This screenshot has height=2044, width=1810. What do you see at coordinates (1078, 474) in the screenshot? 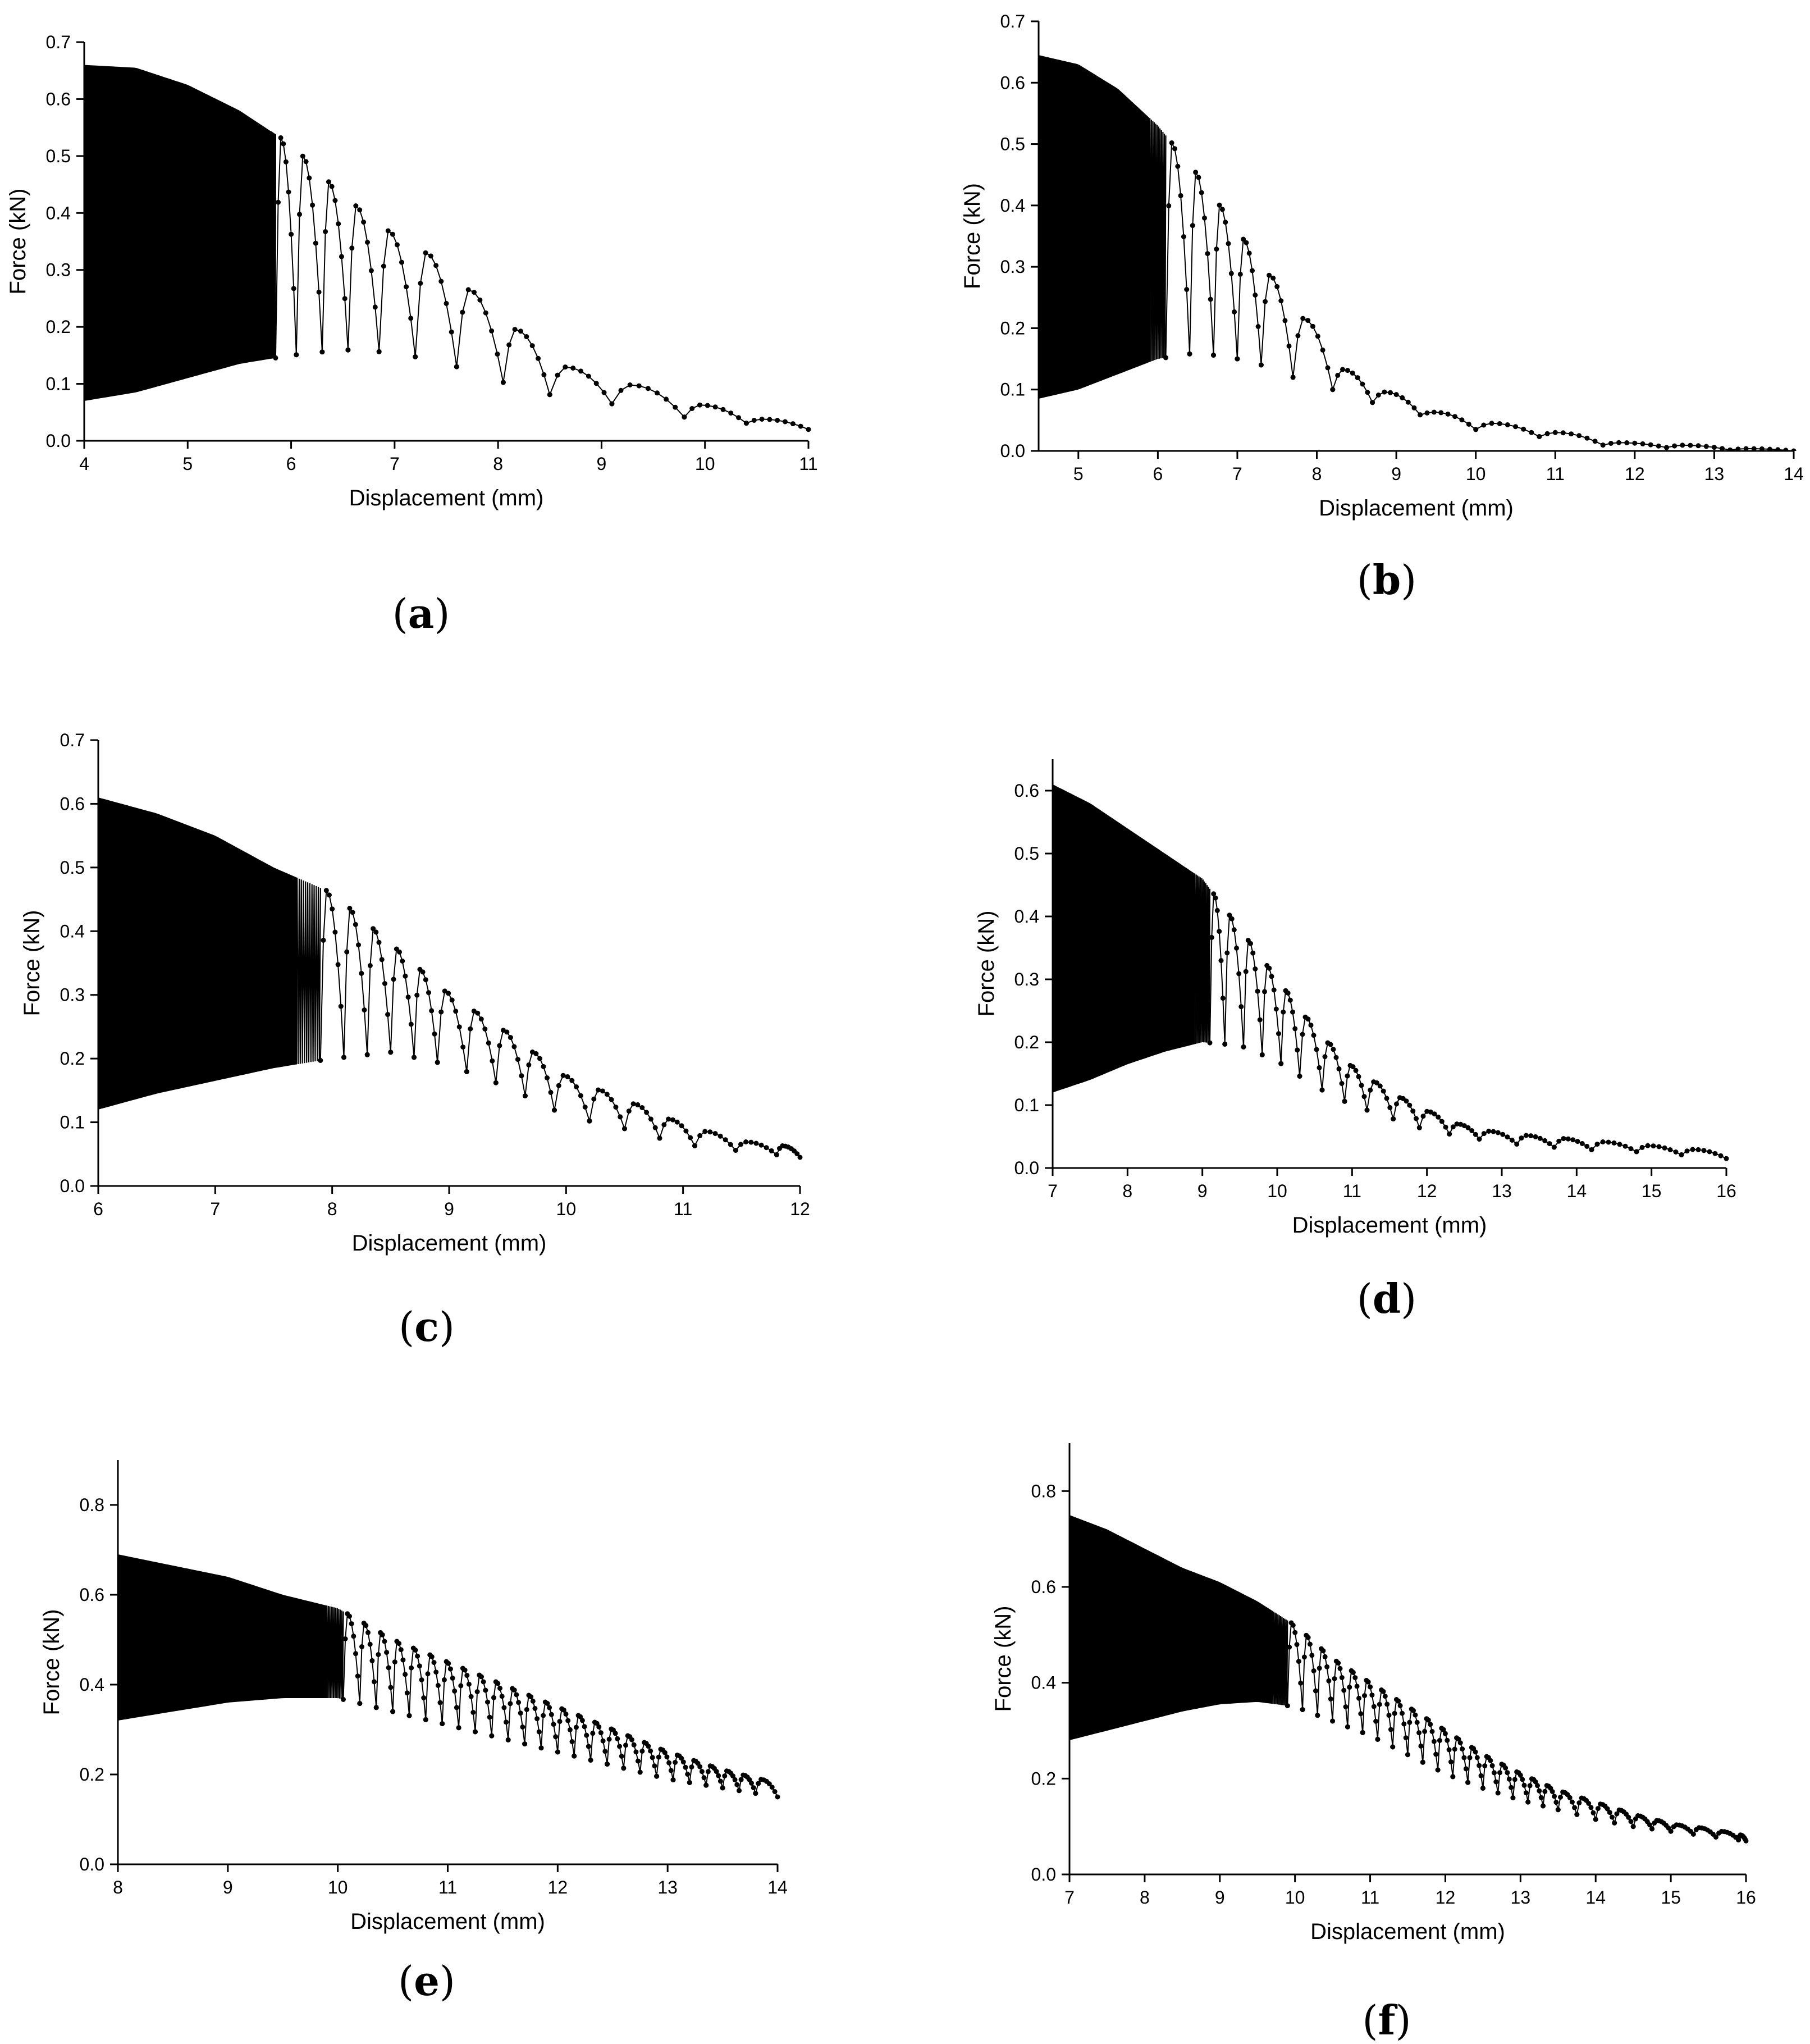
I see `x-tick-label: 5` at bounding box center [1078, 474].